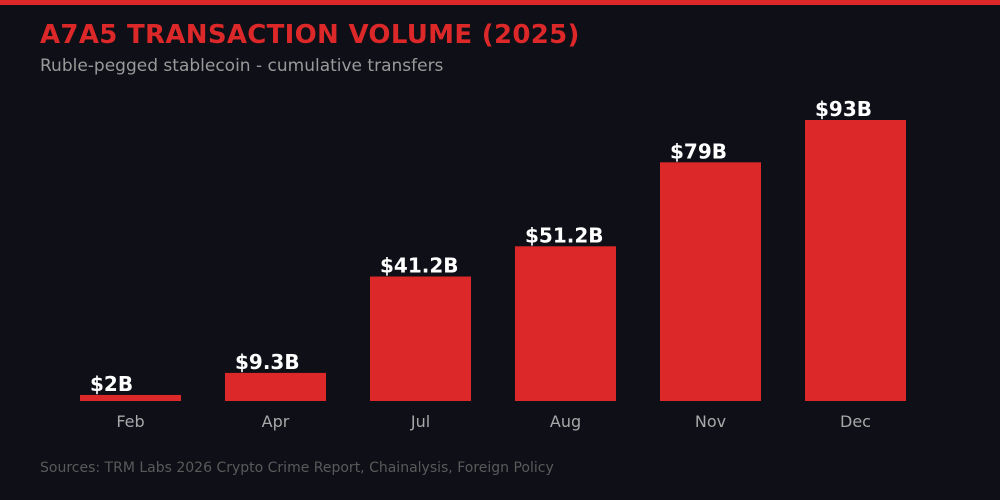  I want to click on x-tick-label-dec: Dec, so click(855, 421).